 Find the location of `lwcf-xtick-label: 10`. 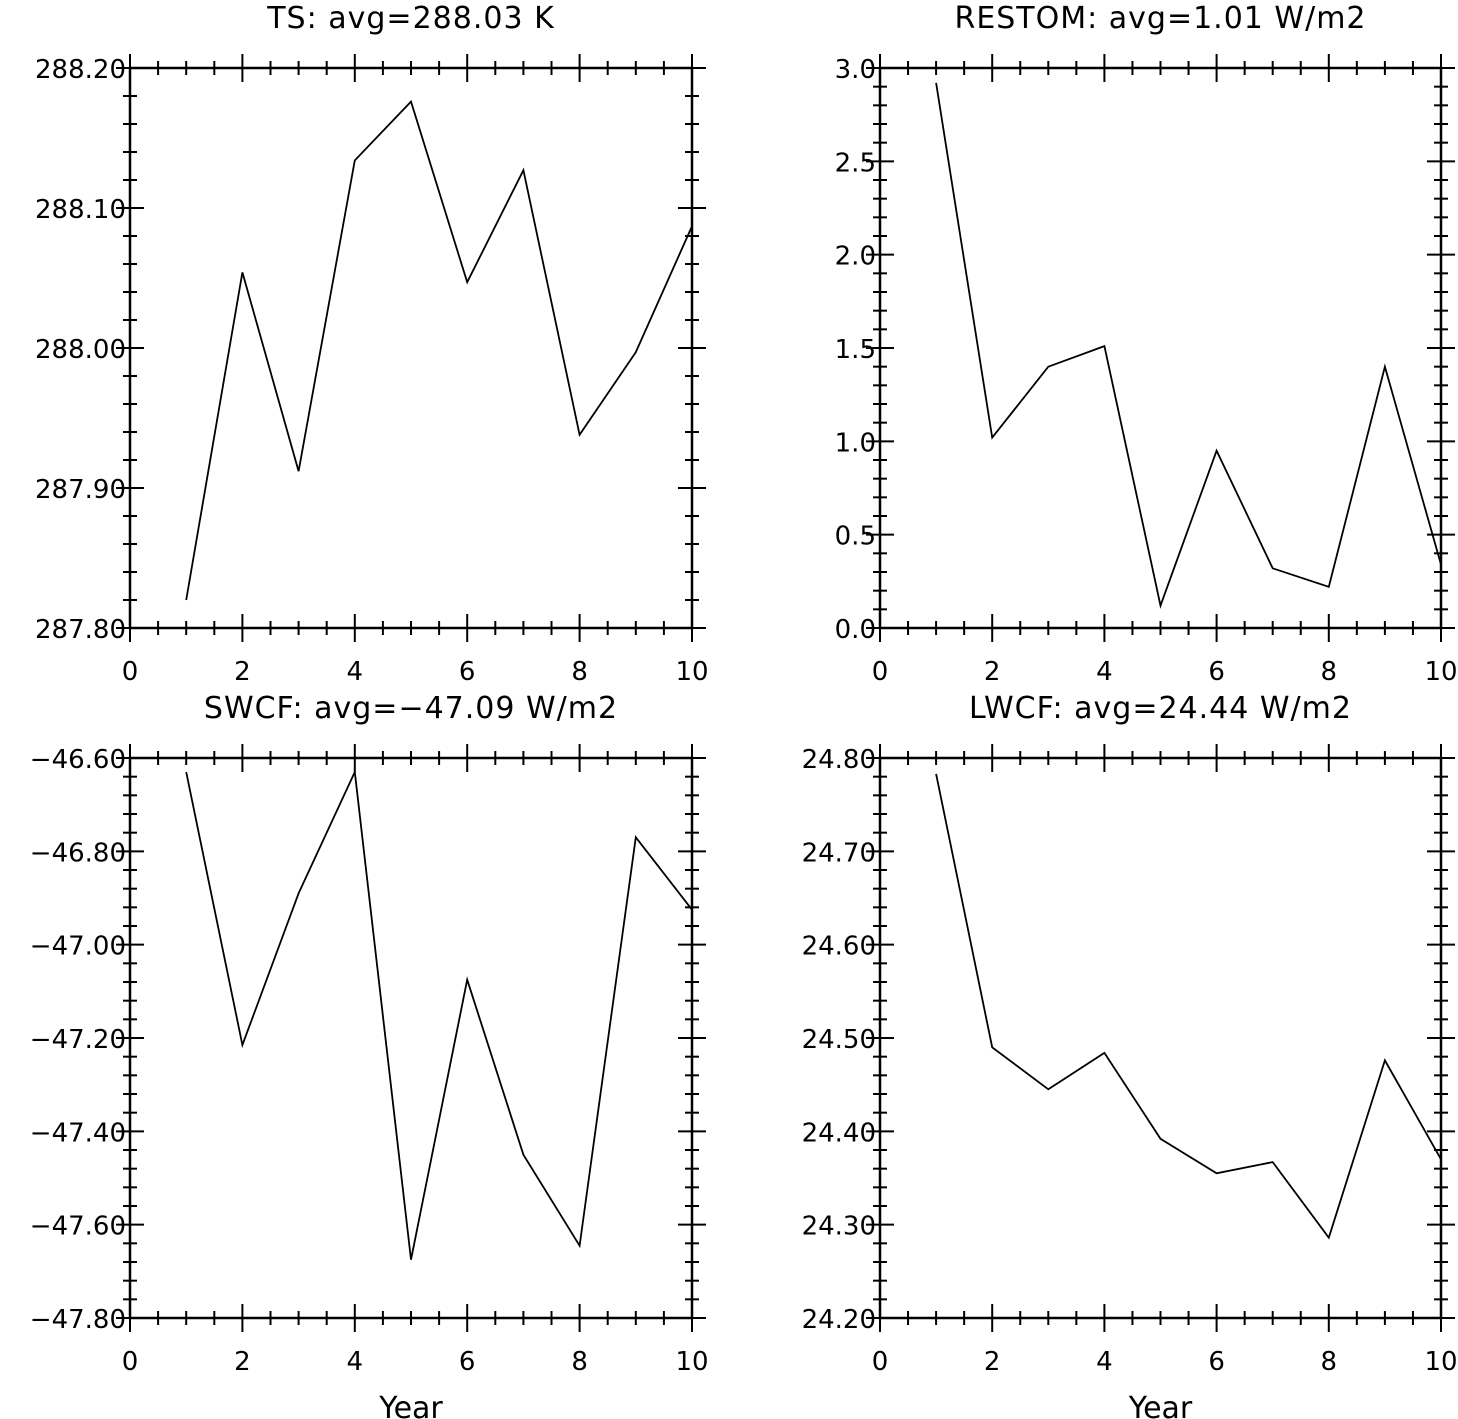

lwcf-xtick-label: 10 is located at coordinates (1440, 1362).